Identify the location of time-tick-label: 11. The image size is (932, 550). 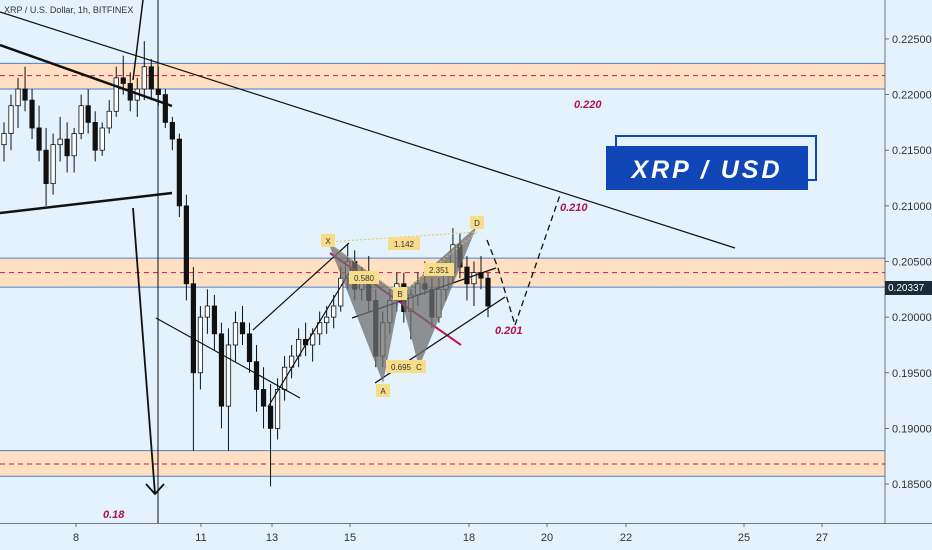
(200, 538).